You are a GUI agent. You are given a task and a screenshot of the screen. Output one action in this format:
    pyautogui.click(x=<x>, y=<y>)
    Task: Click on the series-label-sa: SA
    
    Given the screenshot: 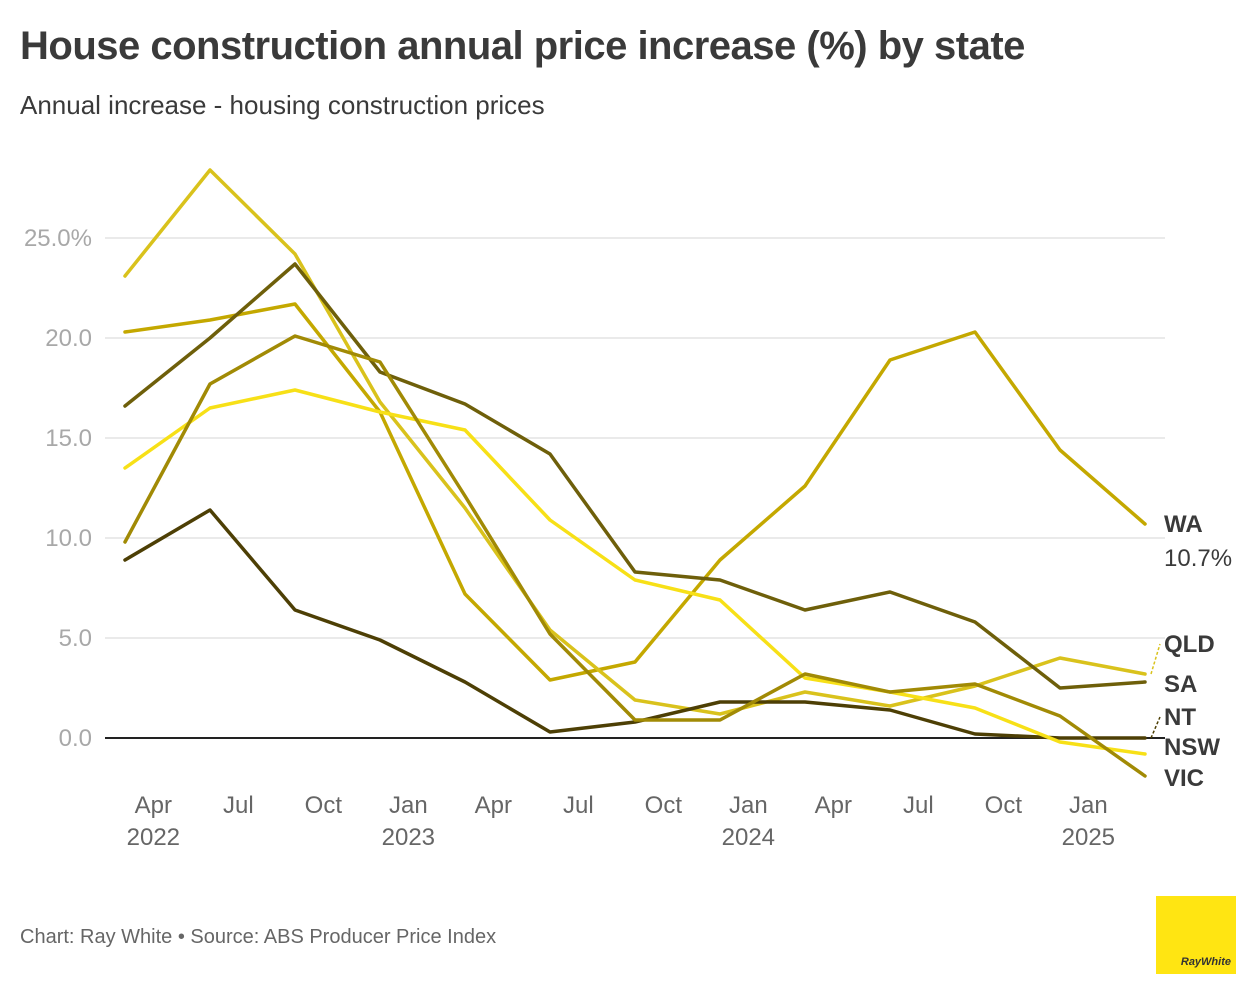 What is the action you would take?
    pyautogui.click(x=1180, y=684)
    